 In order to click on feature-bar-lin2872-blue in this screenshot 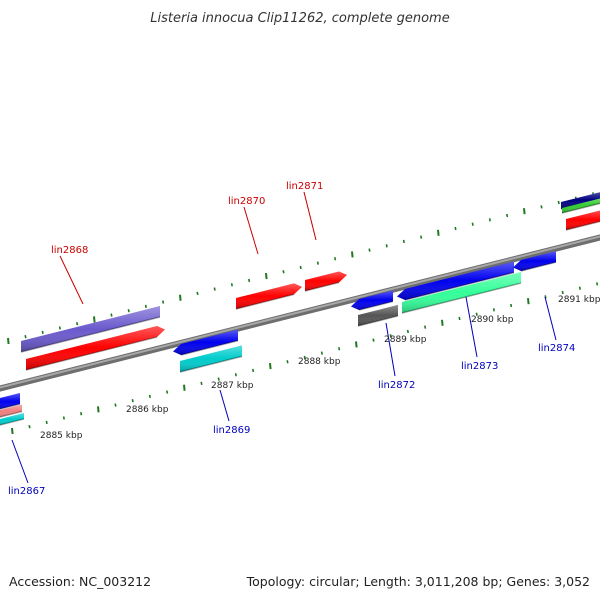, I will do `click(372, 300)`.